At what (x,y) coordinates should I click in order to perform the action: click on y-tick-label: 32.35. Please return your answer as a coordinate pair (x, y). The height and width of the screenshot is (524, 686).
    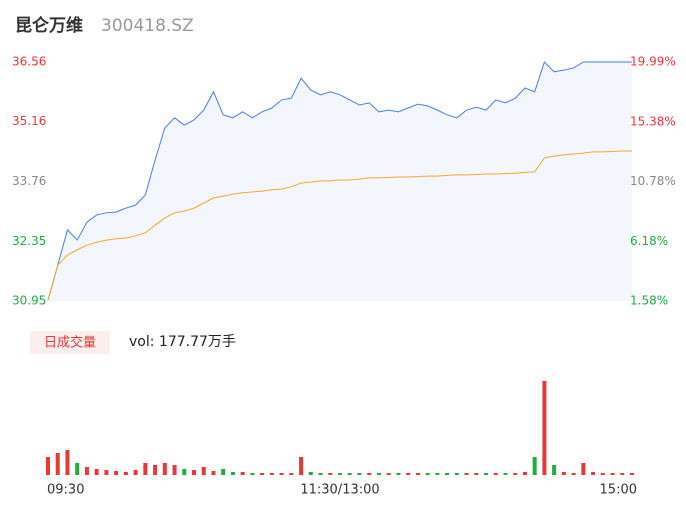
    Looking at the image, I should click on (29, 241).